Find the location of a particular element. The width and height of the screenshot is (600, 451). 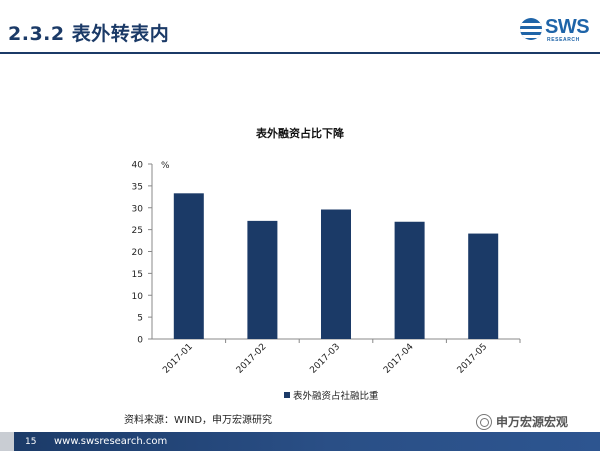

y-tick-label: 5 is located at coordinates (140, 319).